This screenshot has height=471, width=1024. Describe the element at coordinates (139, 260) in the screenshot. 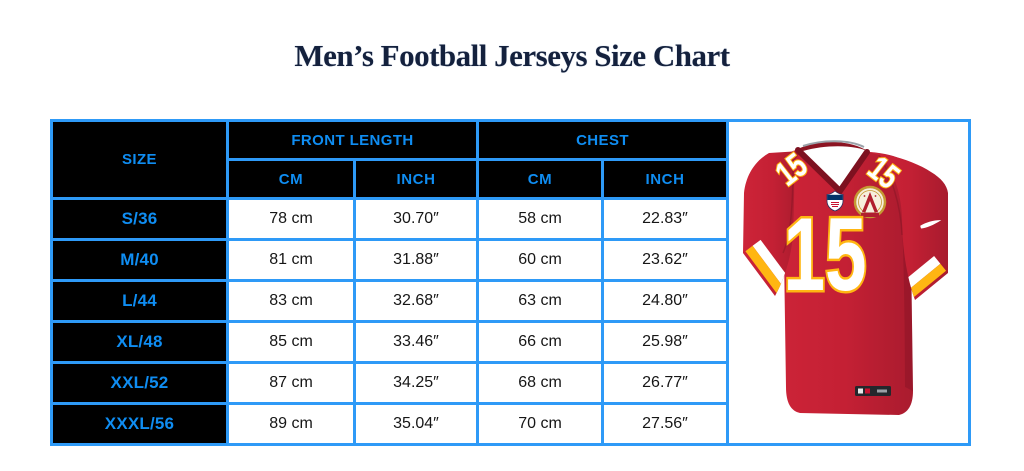

I see `size-label: M/40` at that location.